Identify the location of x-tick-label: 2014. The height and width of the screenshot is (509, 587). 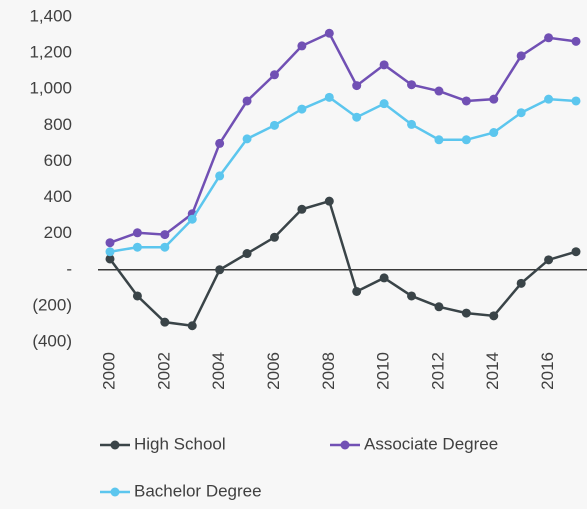
(492, 371).